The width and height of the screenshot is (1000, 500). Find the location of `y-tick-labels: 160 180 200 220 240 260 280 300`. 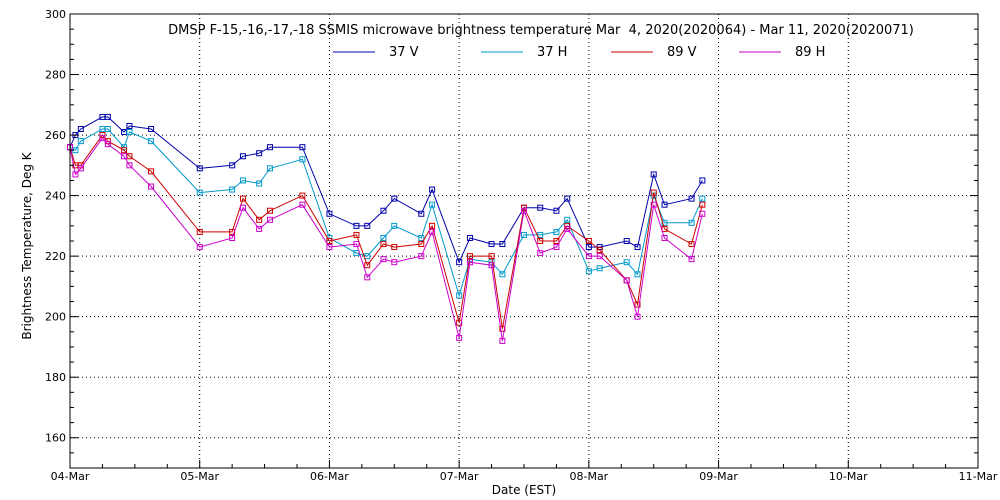

y-tick-labels: 160 180 200 220 240 260 280 300 is located at coordinates (55, 226).